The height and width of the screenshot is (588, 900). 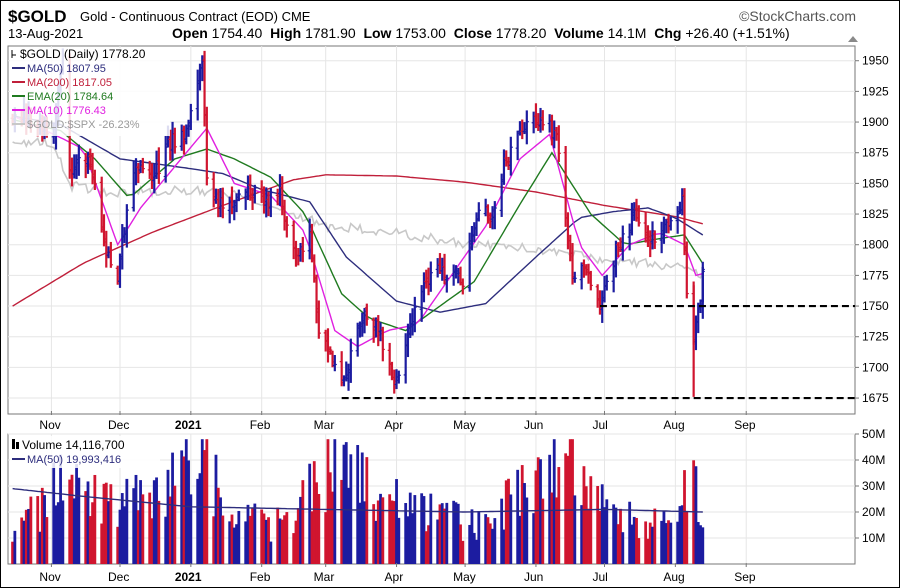 What do you see at coordinates (188, 577) in the screenshot?
I see `volume-x-label: 2021` at bounding box center [188, 577].